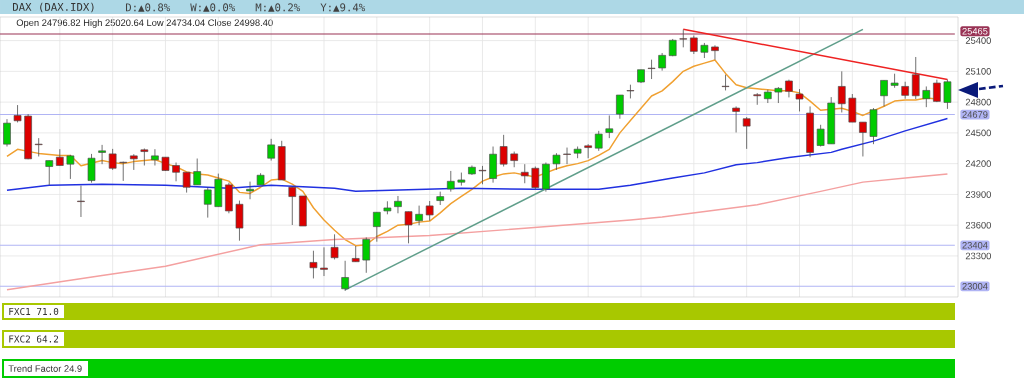  Describe the element at coordinates (978, 102) in the screenshot. I see `y-tick-label: 24800` at that location.